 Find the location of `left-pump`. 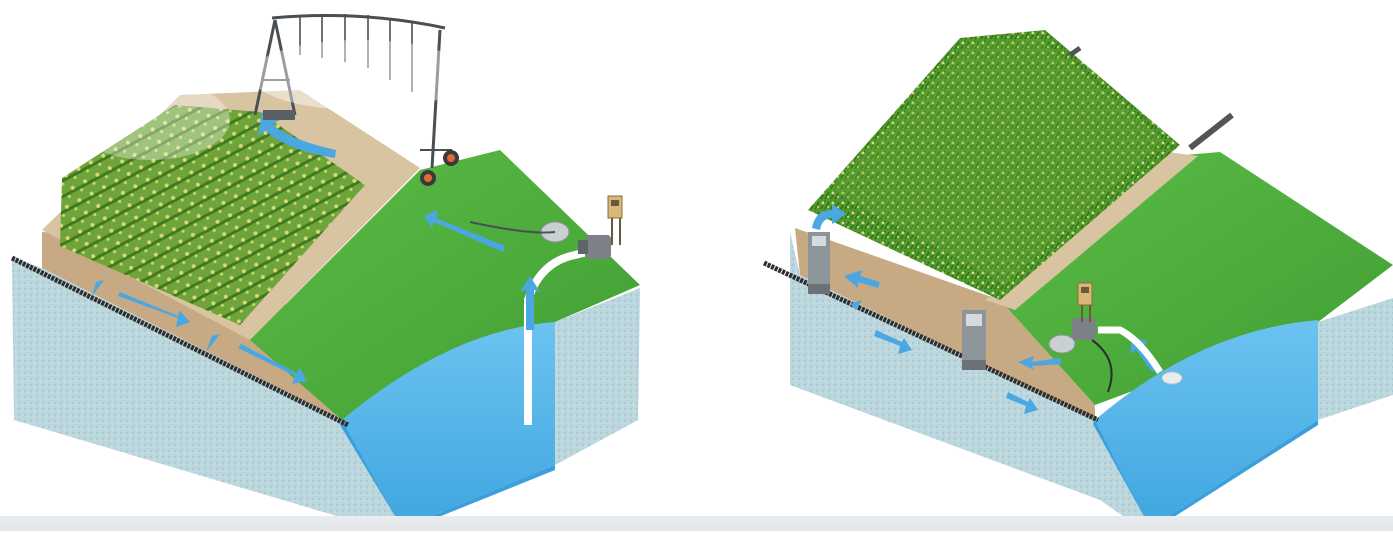

left-pump is located at coordinates (540, 240).